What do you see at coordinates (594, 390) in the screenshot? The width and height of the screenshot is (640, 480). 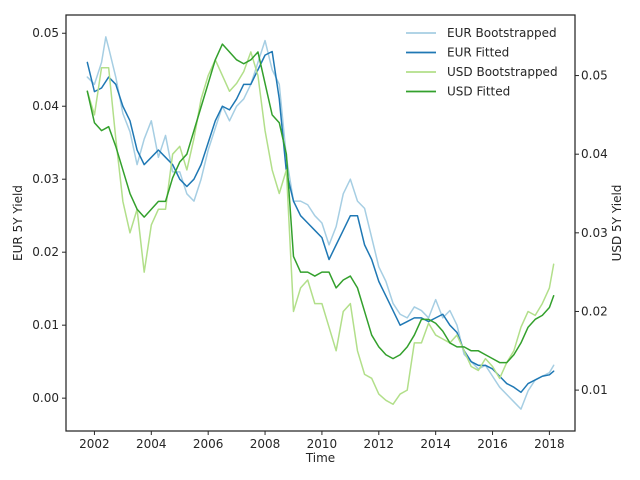 I see `y-right-tick-label: 0.01` at bounding box center [594, 390].